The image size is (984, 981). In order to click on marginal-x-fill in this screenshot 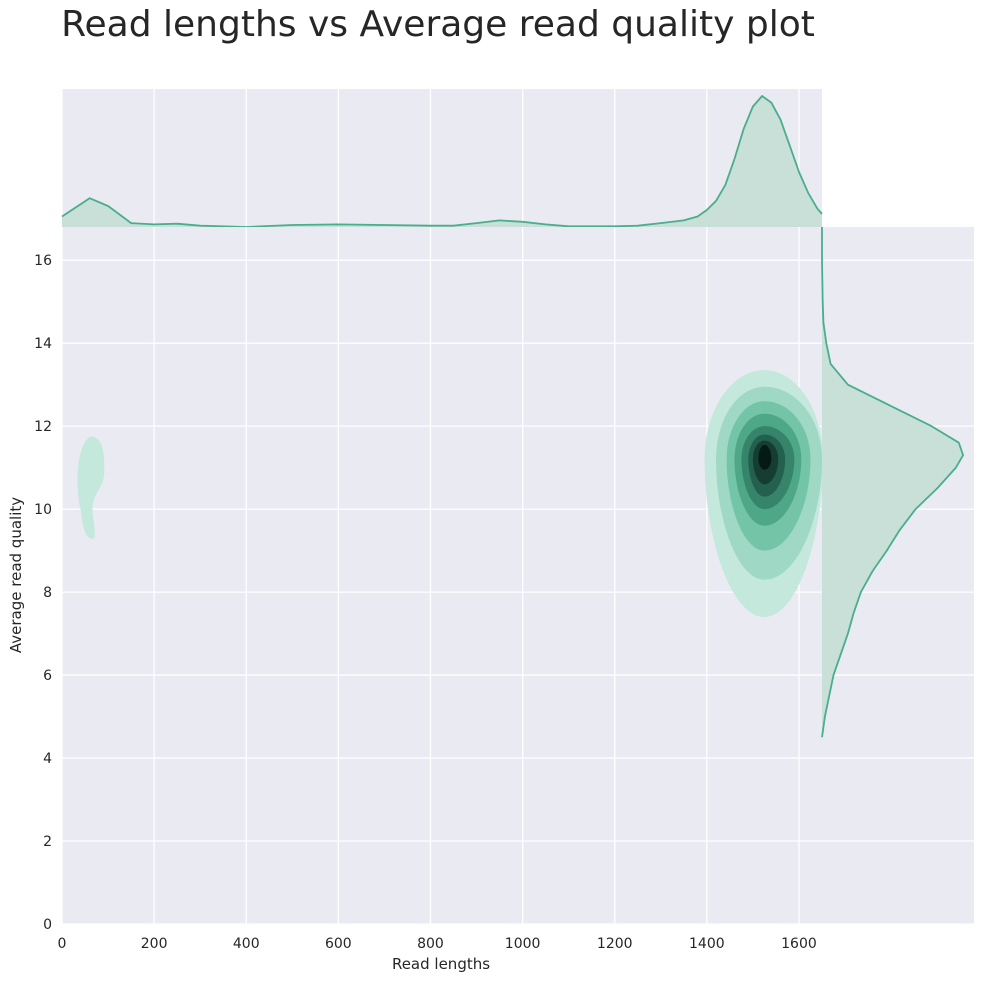, I will do `click(442, 161)`.